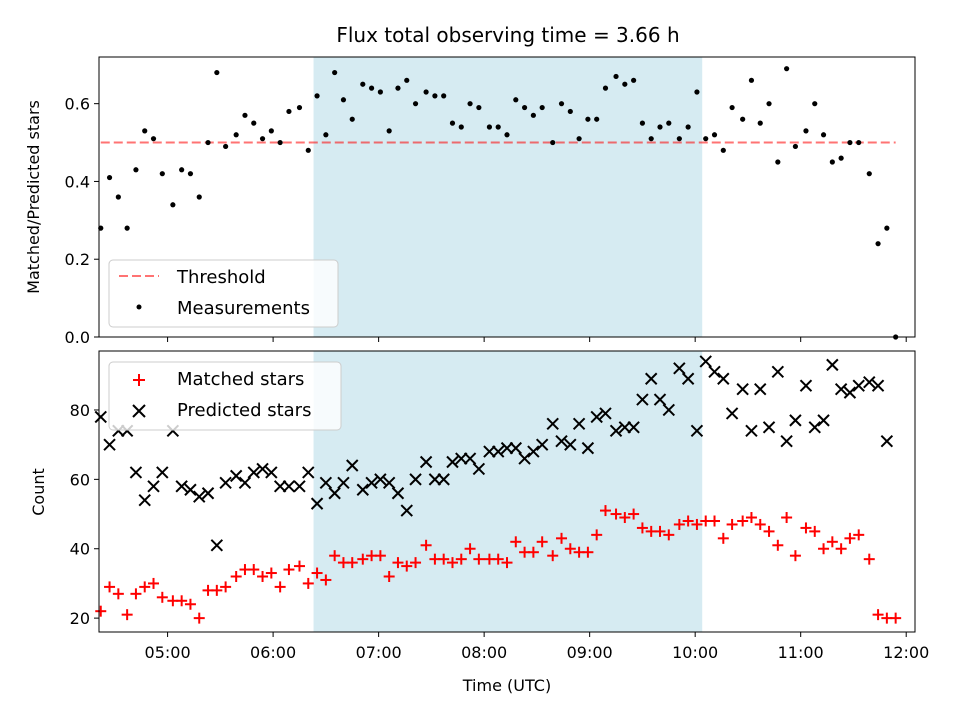  I want to click on bottom-y-axis-label: Count, so click(38, 492).